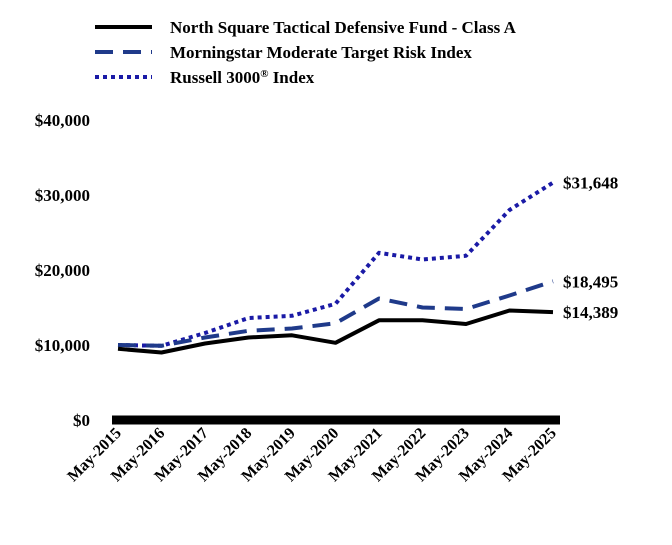 Image resolution: width=672 pixels, height=545 pixels. I want to click on legend-label: Morningstar Moderate Target Risk Index, so click(321, 52).